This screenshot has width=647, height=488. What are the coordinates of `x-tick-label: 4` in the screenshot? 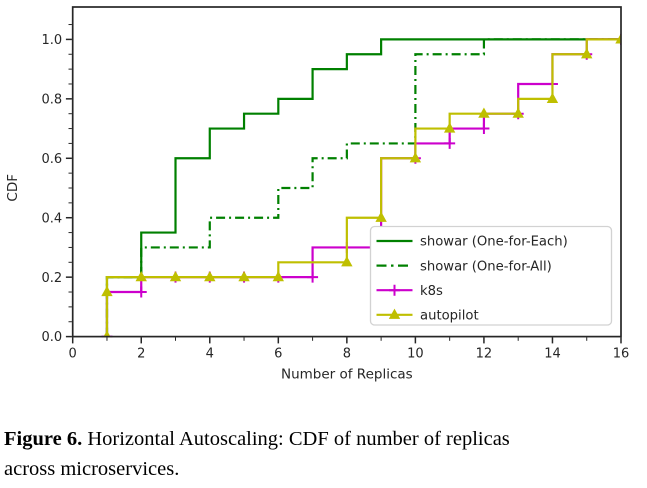 It's located at (210, 354).